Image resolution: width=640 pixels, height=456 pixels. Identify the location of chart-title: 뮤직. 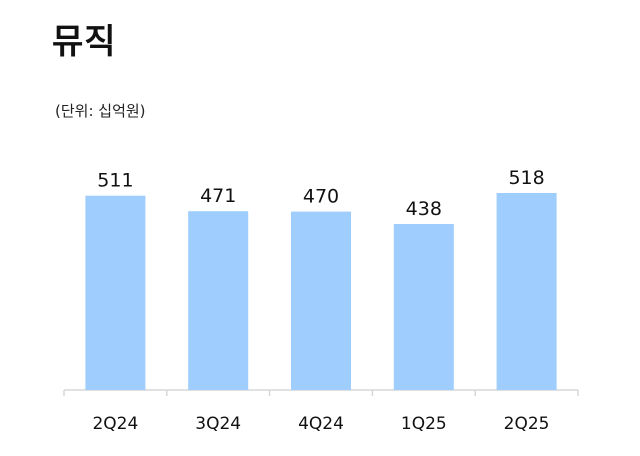
(84, 42).